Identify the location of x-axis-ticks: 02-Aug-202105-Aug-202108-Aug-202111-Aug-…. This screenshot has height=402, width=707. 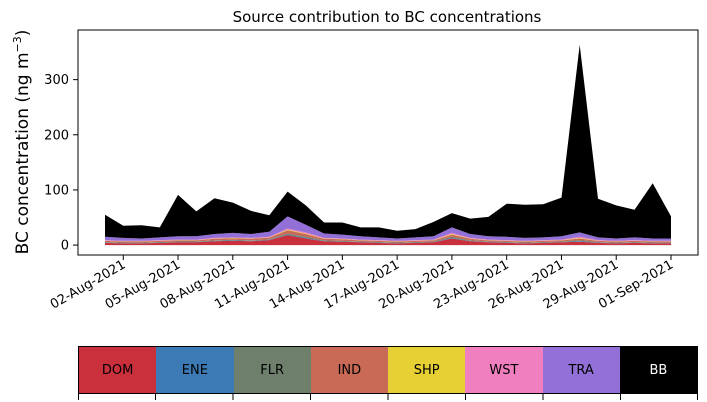
(362, 284).